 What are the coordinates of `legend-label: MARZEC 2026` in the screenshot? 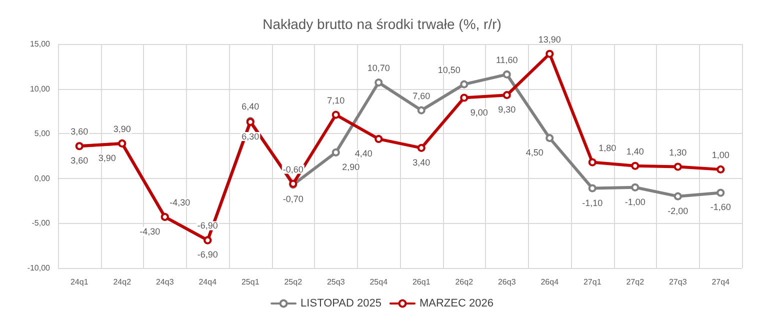 It's located at (456, 304).